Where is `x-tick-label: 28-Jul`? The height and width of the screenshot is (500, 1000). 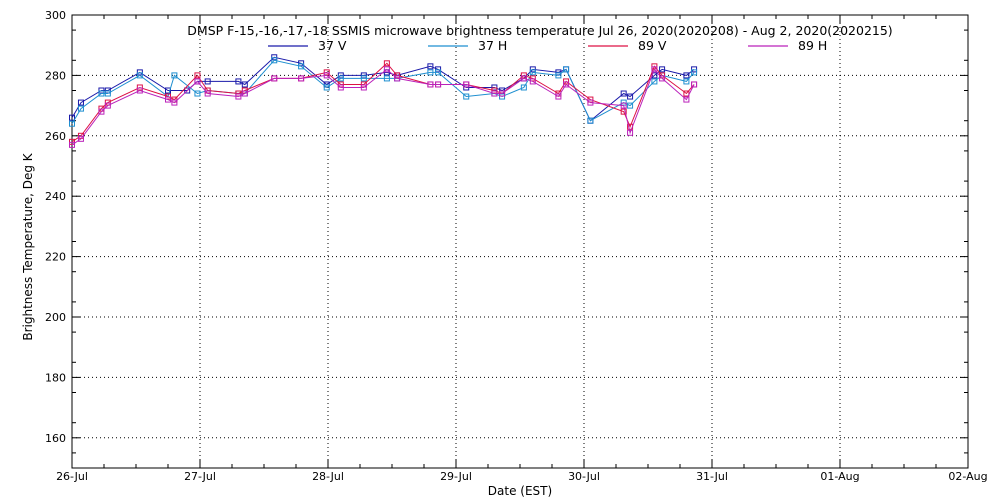
x-tick-label: 28-Jul is located at coordinates (328, 476).